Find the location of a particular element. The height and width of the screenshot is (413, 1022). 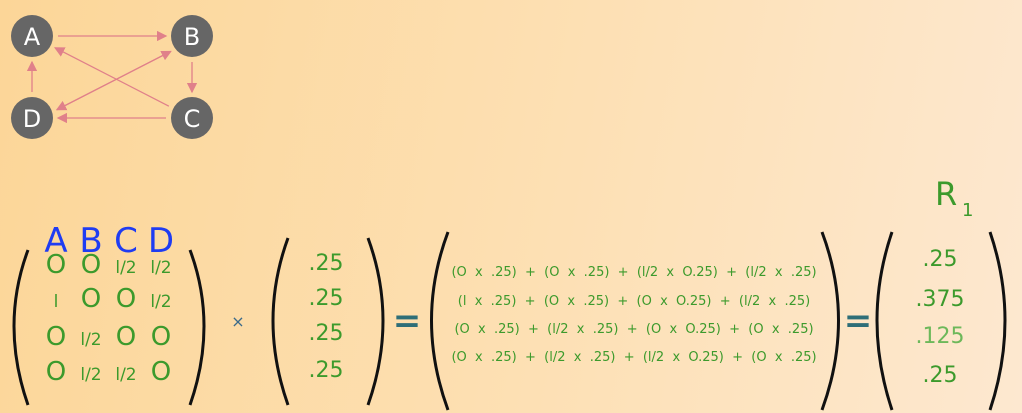

graph-edges is located at coordinates (112, 77).